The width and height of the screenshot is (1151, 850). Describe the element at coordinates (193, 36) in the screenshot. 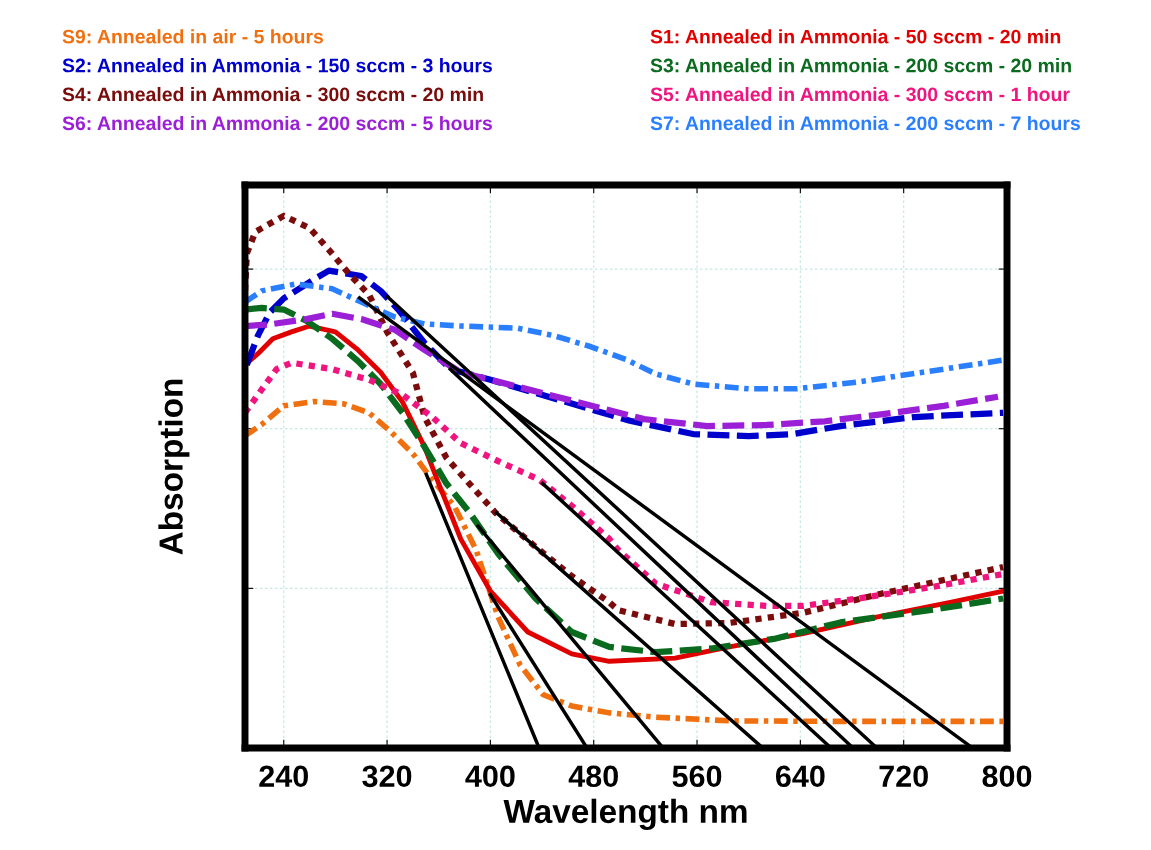

I see `text: S9: Annealed in air - 5 hours` at that location.